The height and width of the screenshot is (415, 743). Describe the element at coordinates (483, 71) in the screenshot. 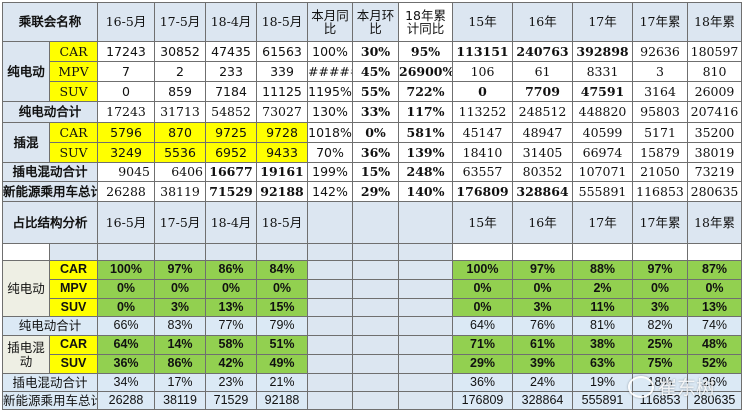

I see `cell: 106` at that location.